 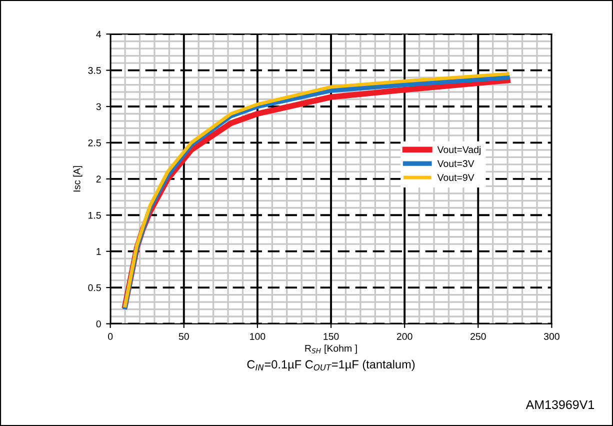 I want to click on legend-label: Vout=9V, so click(x=455, y=177).